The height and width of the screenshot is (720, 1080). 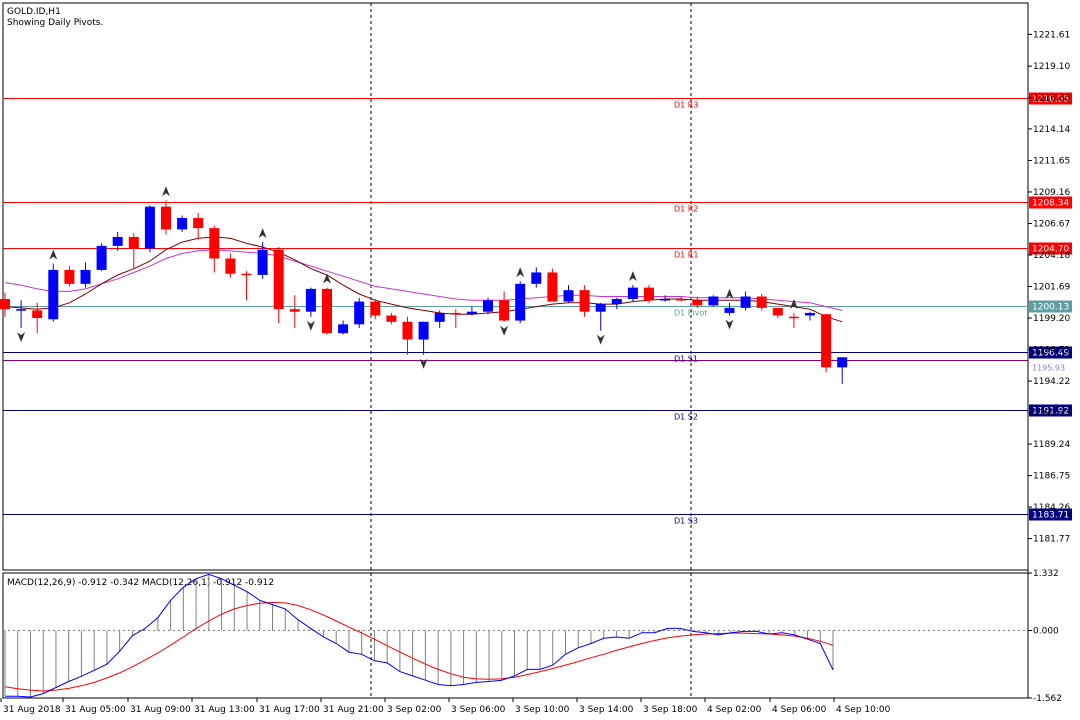 I want to click on pivot-price-tag-label: 1216.55, so click(x=1050, y=100).